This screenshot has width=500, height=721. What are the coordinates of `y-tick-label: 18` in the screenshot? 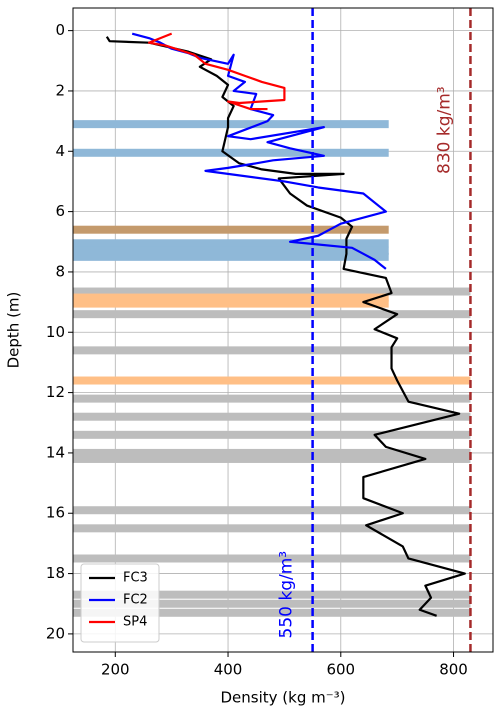 It's located at (55, 573).